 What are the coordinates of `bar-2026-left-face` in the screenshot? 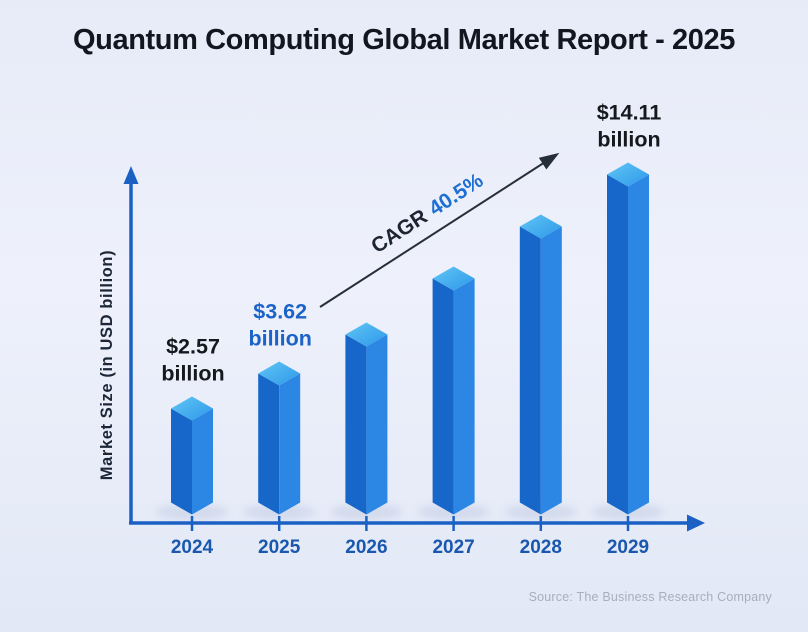 It's located at (356, 424).